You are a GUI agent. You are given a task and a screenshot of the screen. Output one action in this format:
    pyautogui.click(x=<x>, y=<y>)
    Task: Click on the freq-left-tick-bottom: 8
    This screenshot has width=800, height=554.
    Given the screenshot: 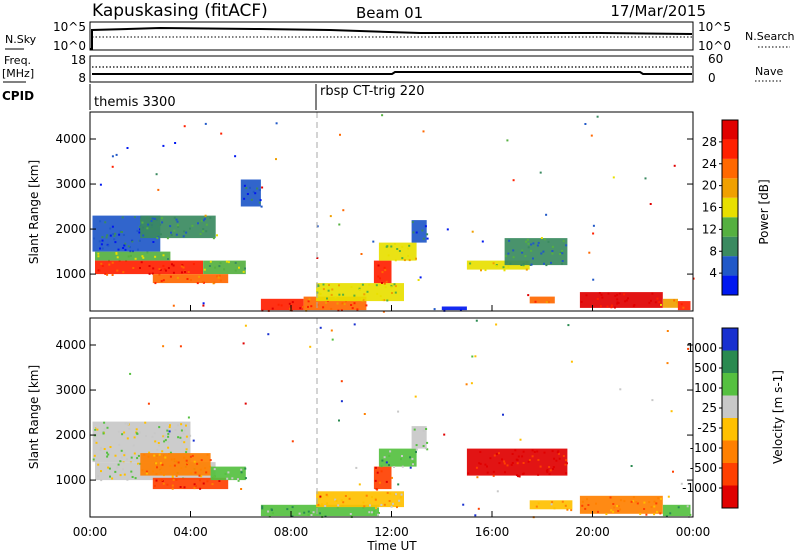 What is the action you would take?
    pyautogui.click(x=82, y=78)
    